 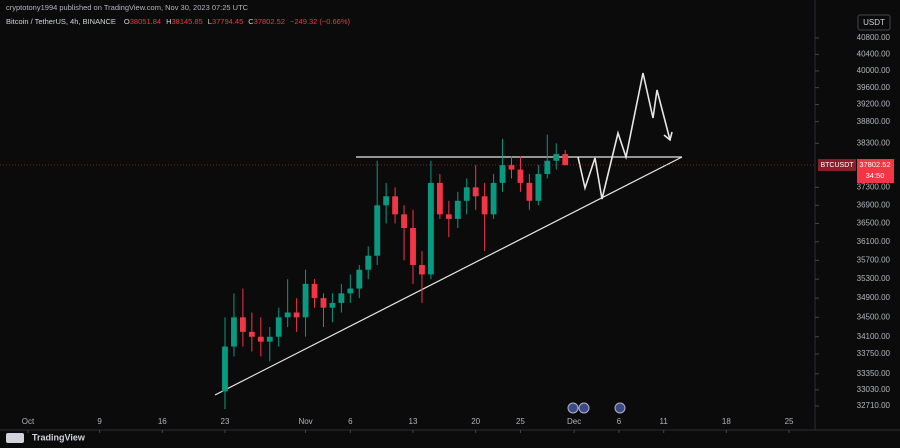 I want to click on x-tick-label: 13, so click(x=413, y=421).